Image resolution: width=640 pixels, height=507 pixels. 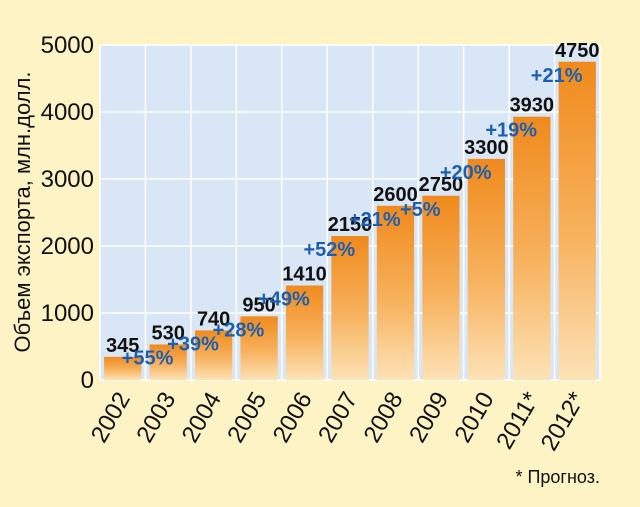 I want to click on growth-label: +55%, so click(x=148, y=358).